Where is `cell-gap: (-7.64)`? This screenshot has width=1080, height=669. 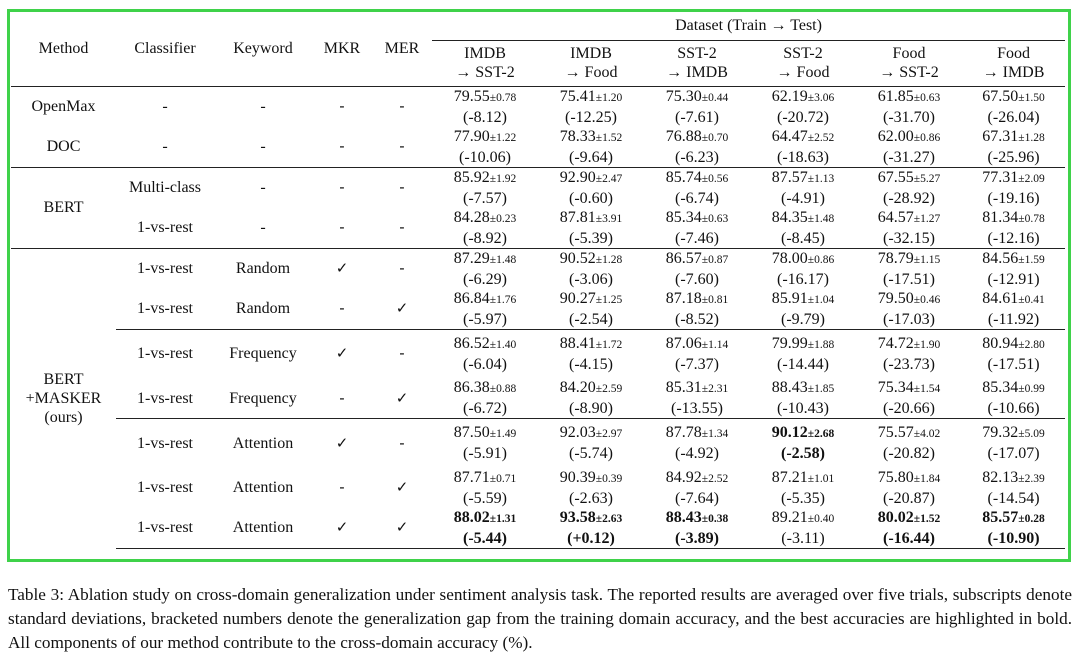 cell-gap: (-7.64) is located at coordinates (697, 498).